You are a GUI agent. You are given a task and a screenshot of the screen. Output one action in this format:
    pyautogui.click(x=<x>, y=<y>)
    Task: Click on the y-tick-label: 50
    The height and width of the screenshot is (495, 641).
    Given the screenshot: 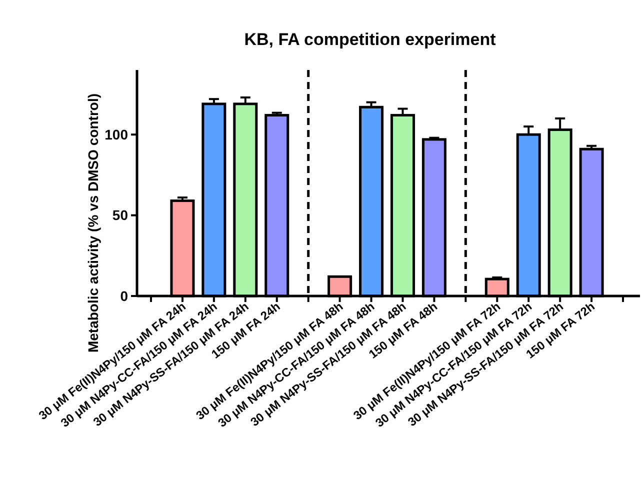 What is the action you would take?
    pyautogui.click(x=120, y=215)
    